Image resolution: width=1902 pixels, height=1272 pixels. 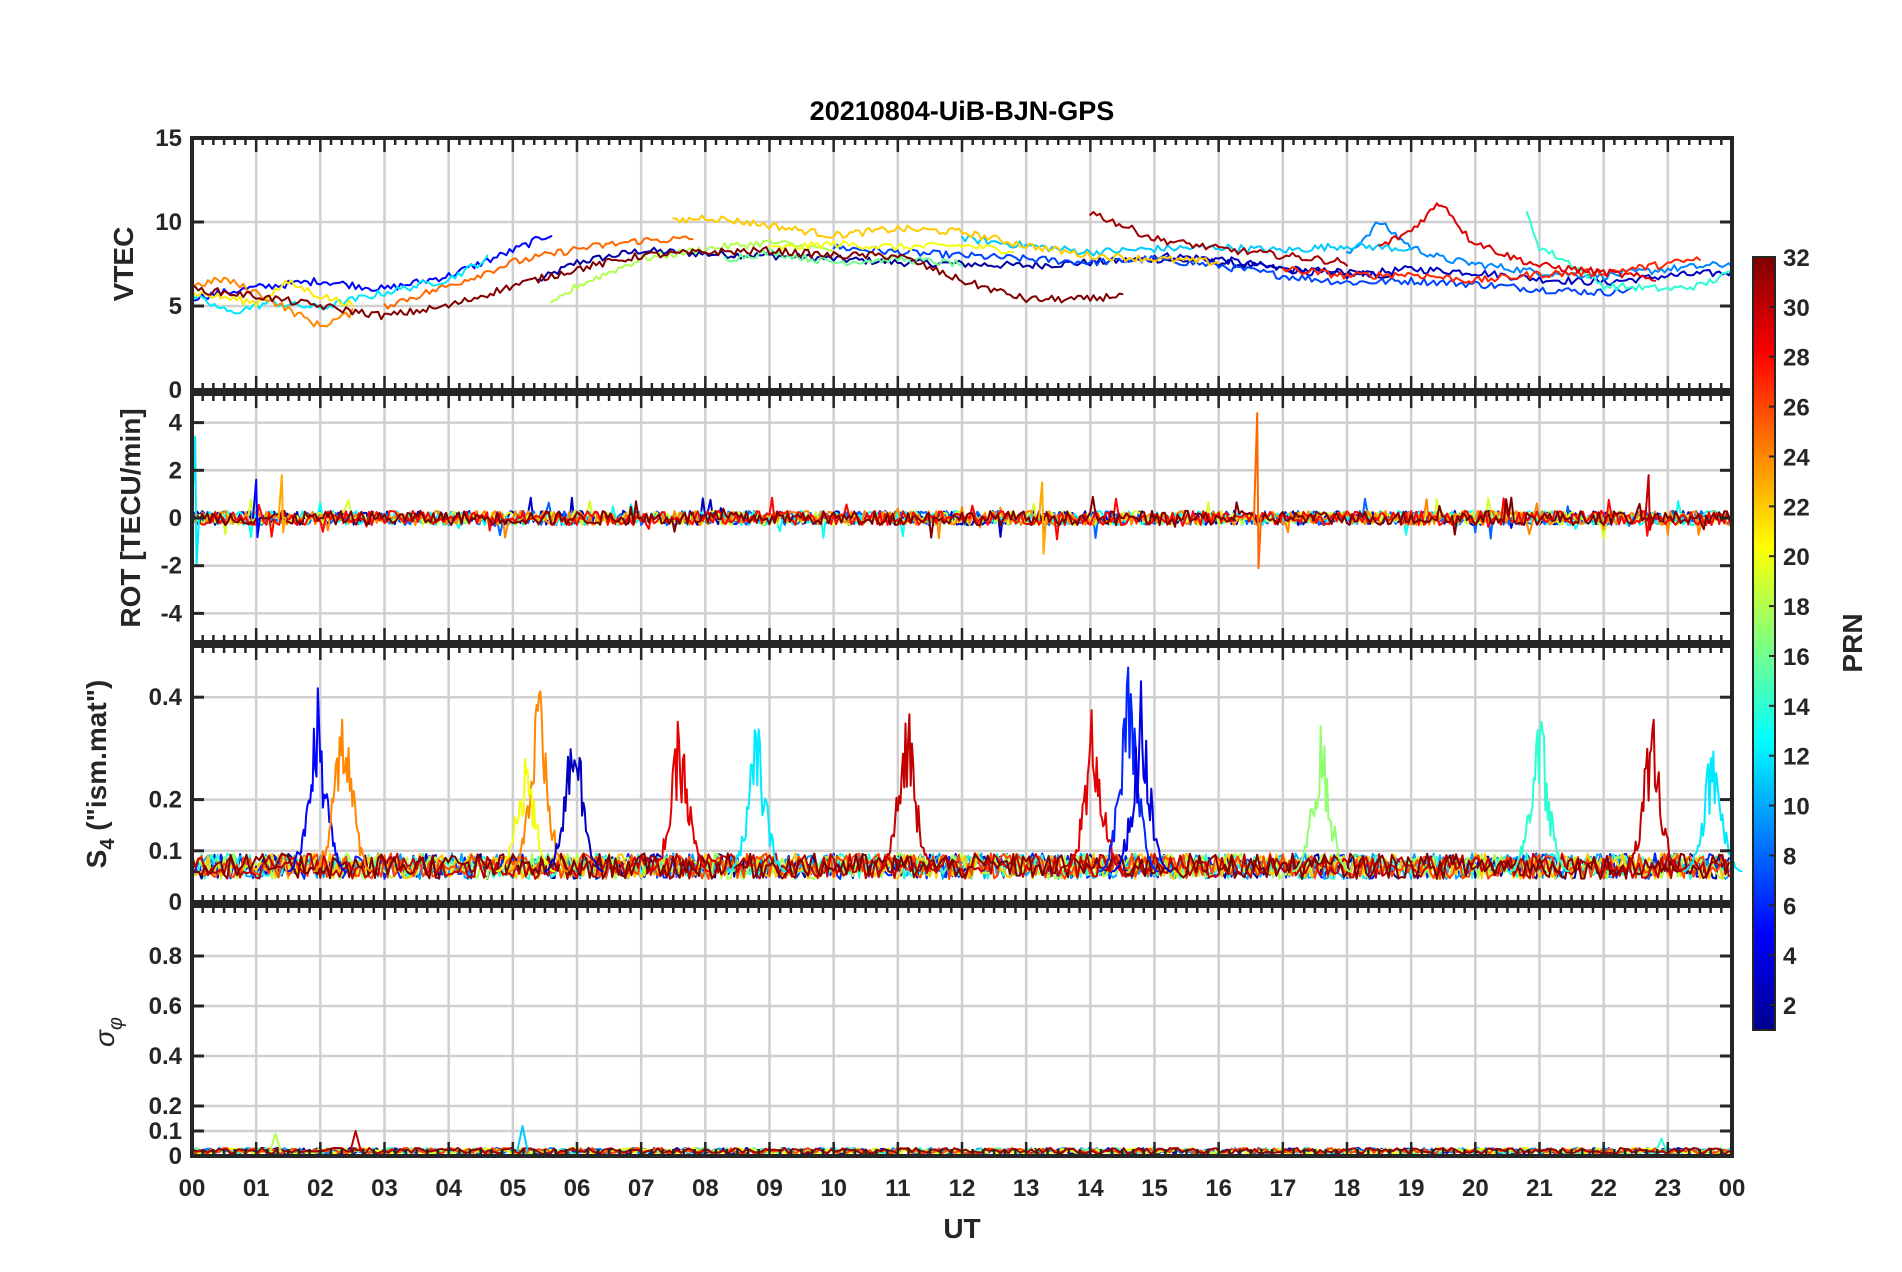 I want to click on panel-s4-ylabel-main: S, so click(x=96, y=859).